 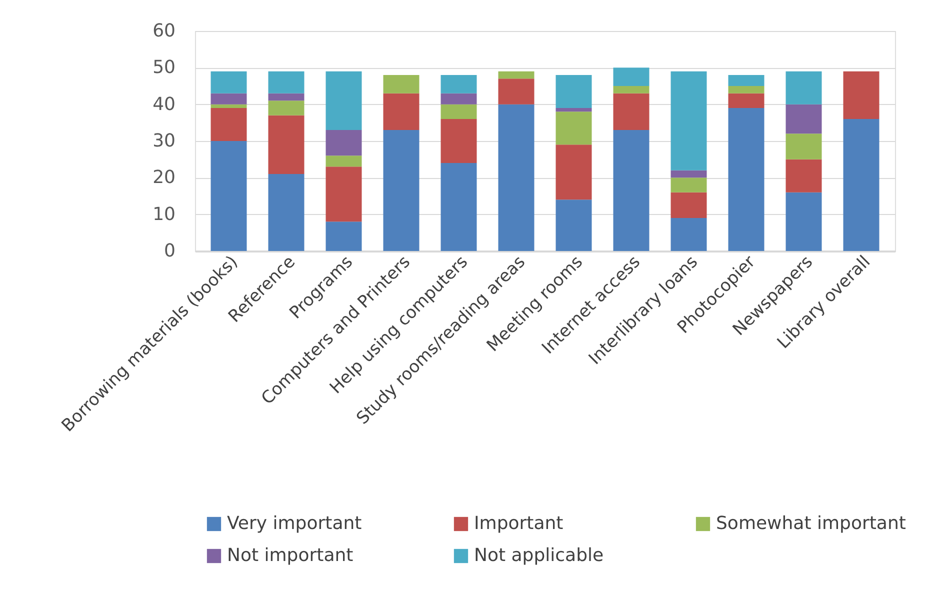 I want to click on y-tick-label: 30, so click(x=164, y=141).